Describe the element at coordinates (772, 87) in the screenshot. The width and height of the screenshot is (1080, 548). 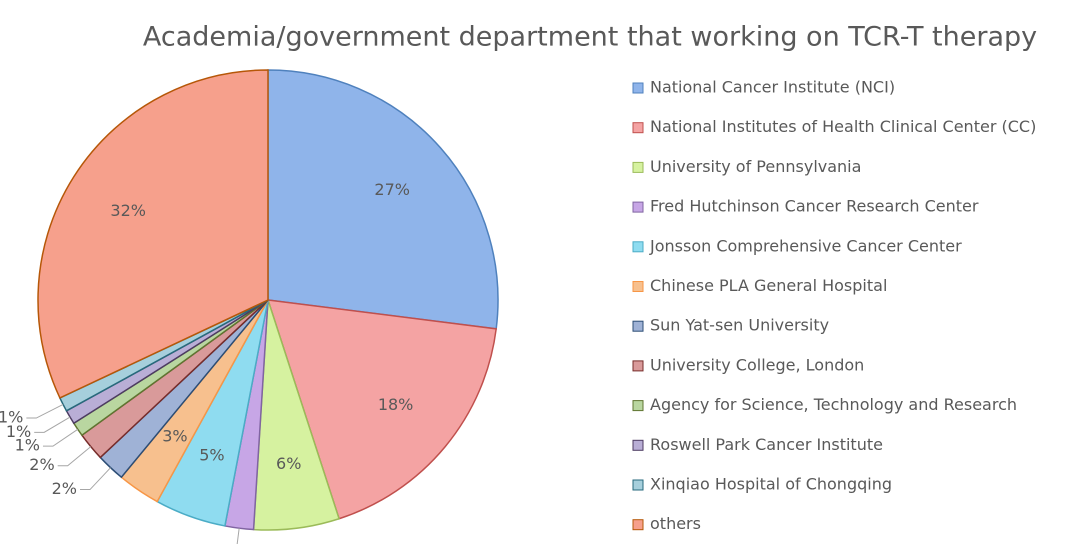
I see `legend-label: National Cancer Institute (NCI)` at that location.